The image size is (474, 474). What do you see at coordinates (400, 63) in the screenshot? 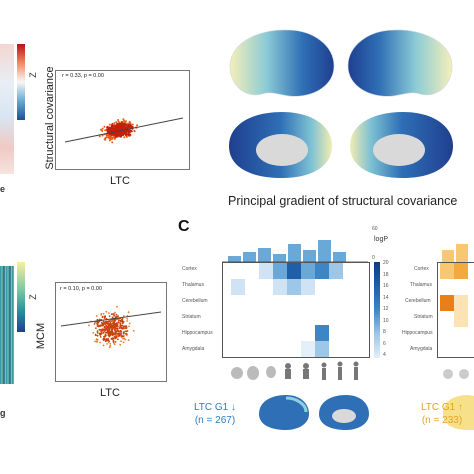
I see `brain-top-lateral-right` at bounding box center [400, 63].